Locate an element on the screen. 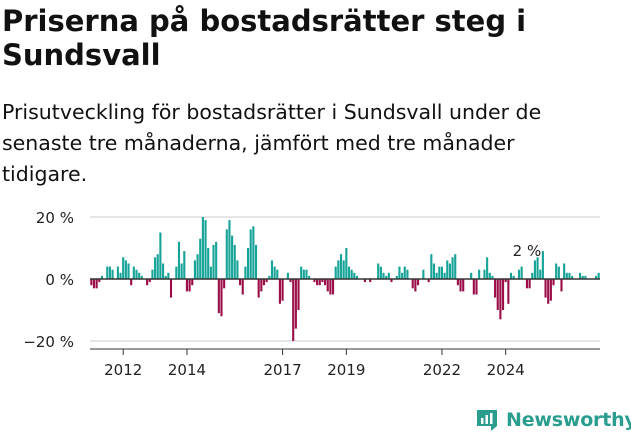 The width and height of the screenshot is (631, 439). y-tick-label: 20 % is located at coordinates (55, 218).